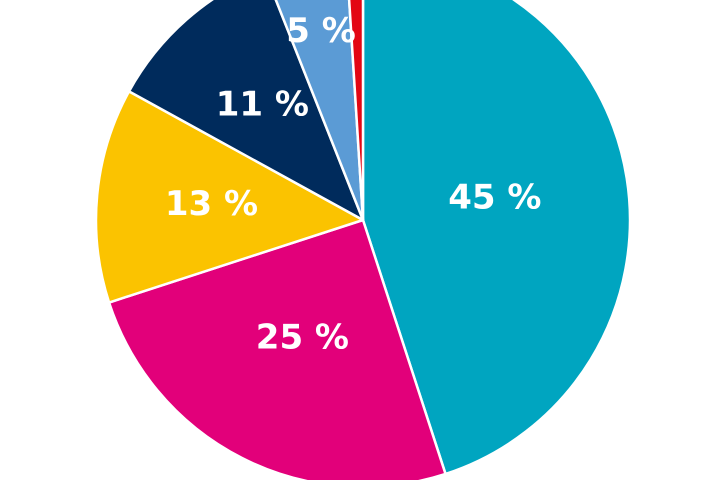 Image resolution: width=720 pixels, height=480 pixels. Describe the element at coordinates (321, 31) in the screenshot. I see `data-label: 5 %` at that location.